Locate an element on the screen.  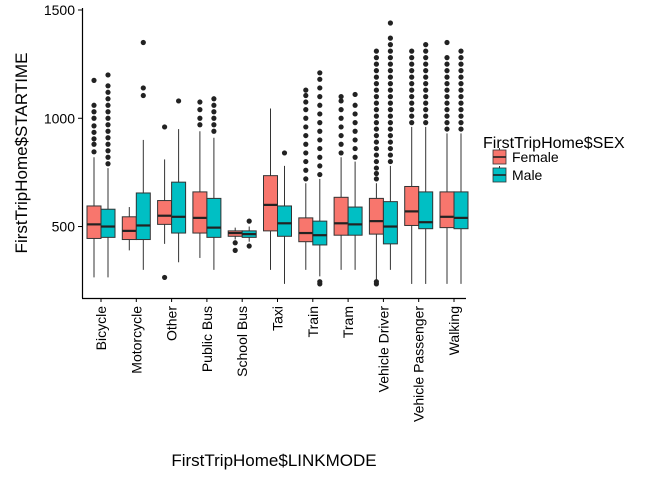
box-male-bicycle is located at coordinates (108, 175).